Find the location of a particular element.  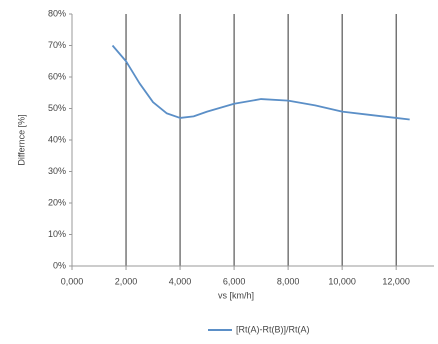

x-axis-label: vs [km/h] is located at coordinates (236, 295).